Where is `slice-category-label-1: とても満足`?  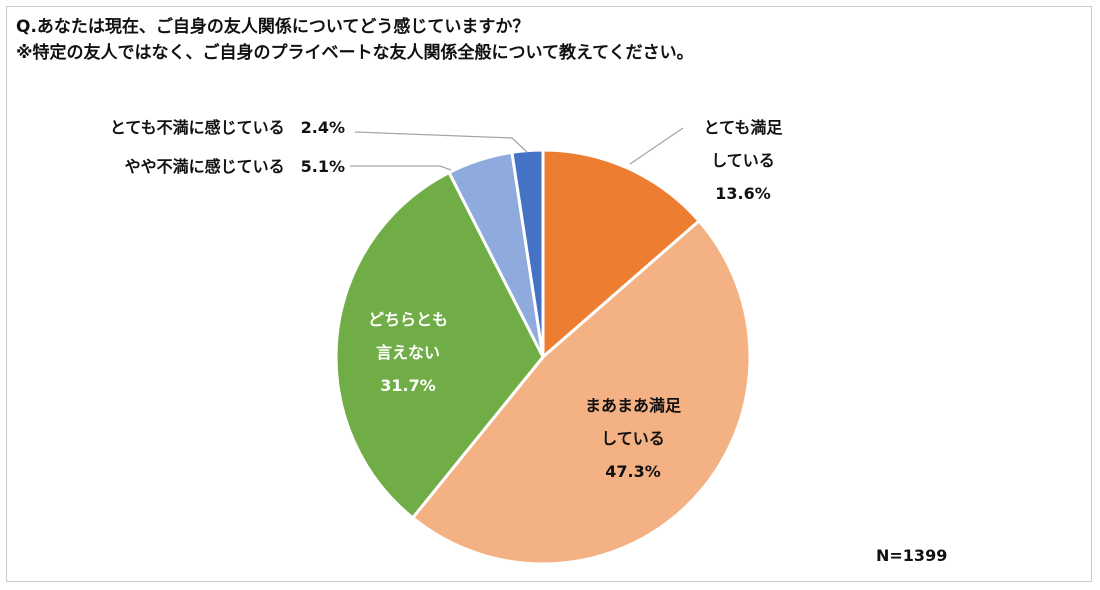
slice-category-label-1: とても満足 is located at coordinates (744, 127).